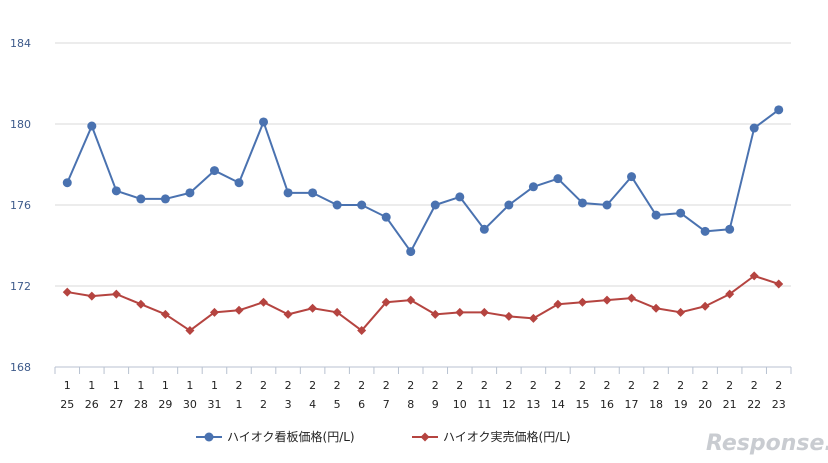  Describe the element at coordinates (383, 436) in the screenshot. I see `legend: ハイオク看板価格(円/L) ハイオク実売価格(円/L)` at that location.